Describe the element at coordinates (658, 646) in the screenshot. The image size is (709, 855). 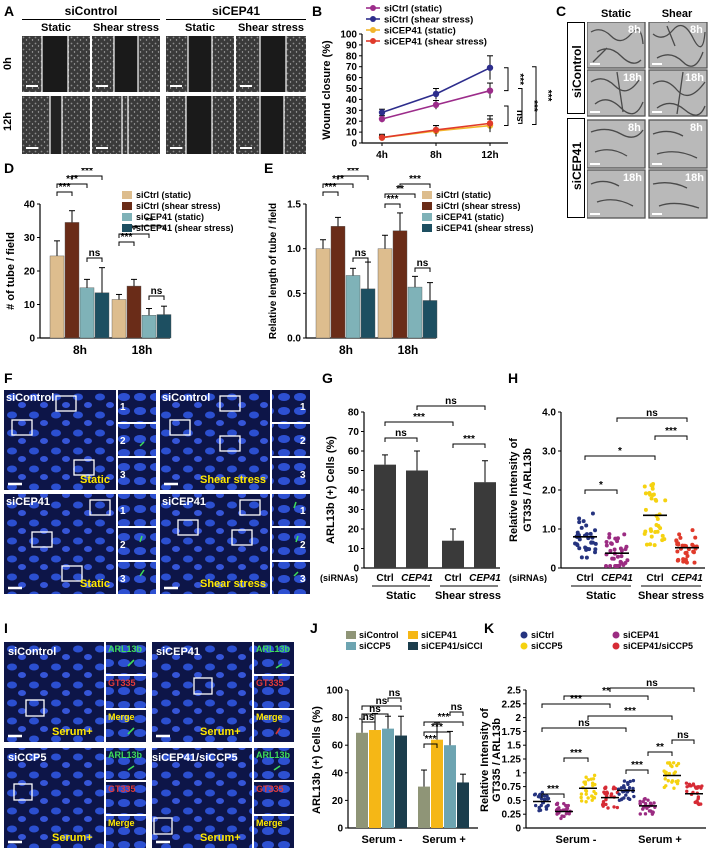
I see `k-legend-label: siCEP41/siCCP5` at that location.